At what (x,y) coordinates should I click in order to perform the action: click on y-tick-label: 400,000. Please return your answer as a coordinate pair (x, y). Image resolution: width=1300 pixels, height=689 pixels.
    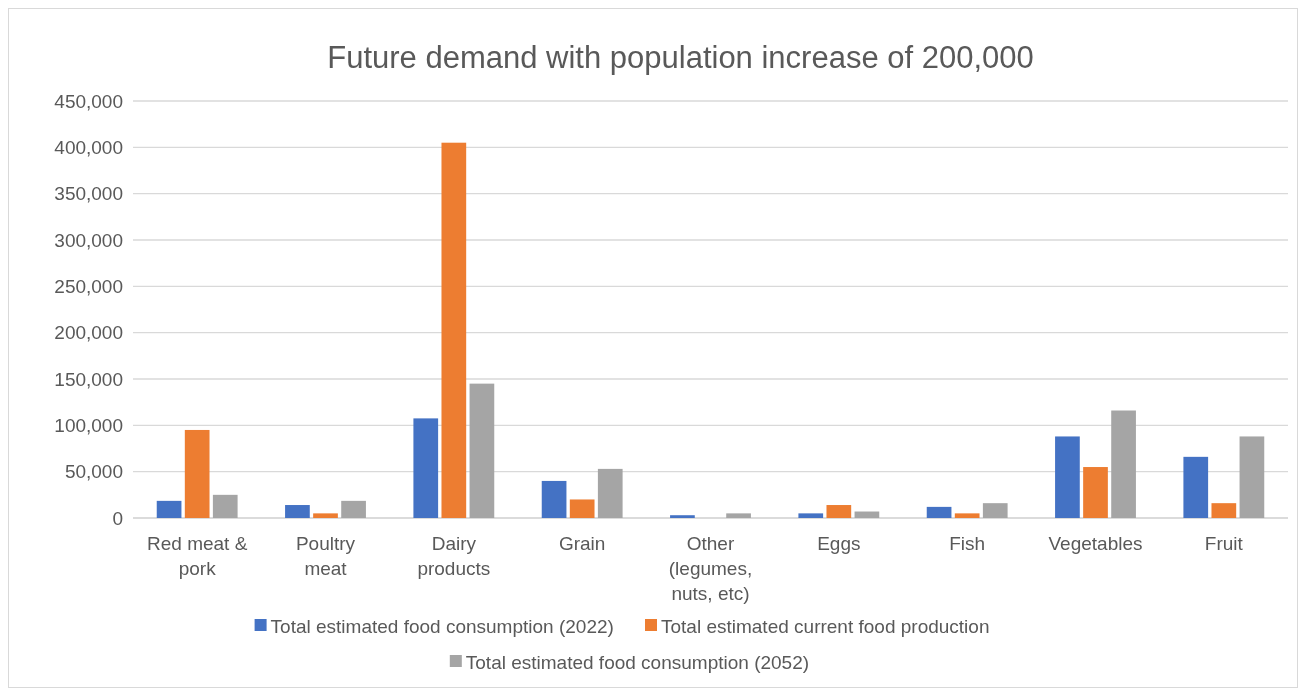
    Looking at the image, I should click on (88, 147).